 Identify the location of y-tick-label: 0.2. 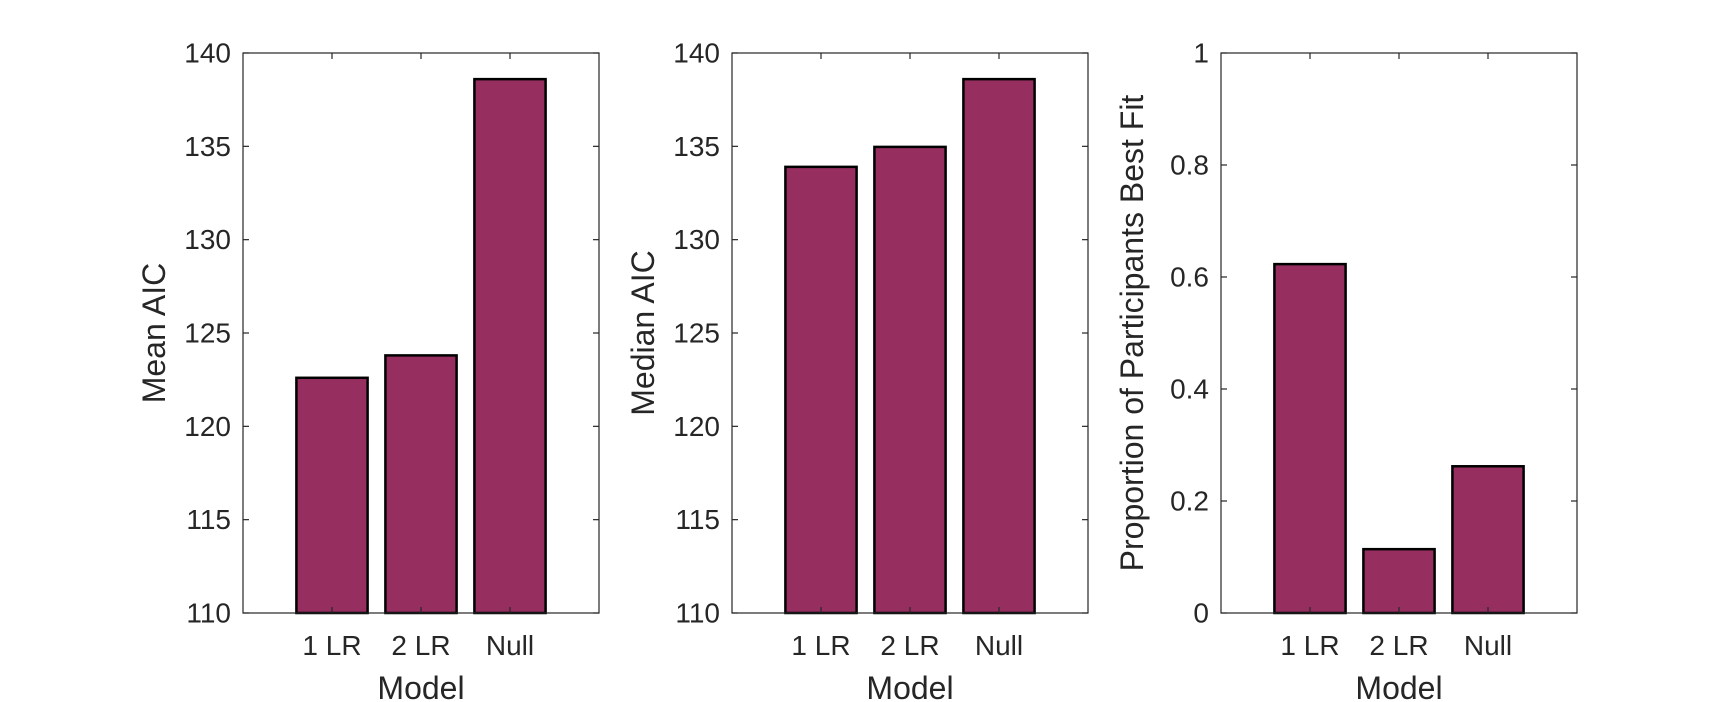
(1189, 501).